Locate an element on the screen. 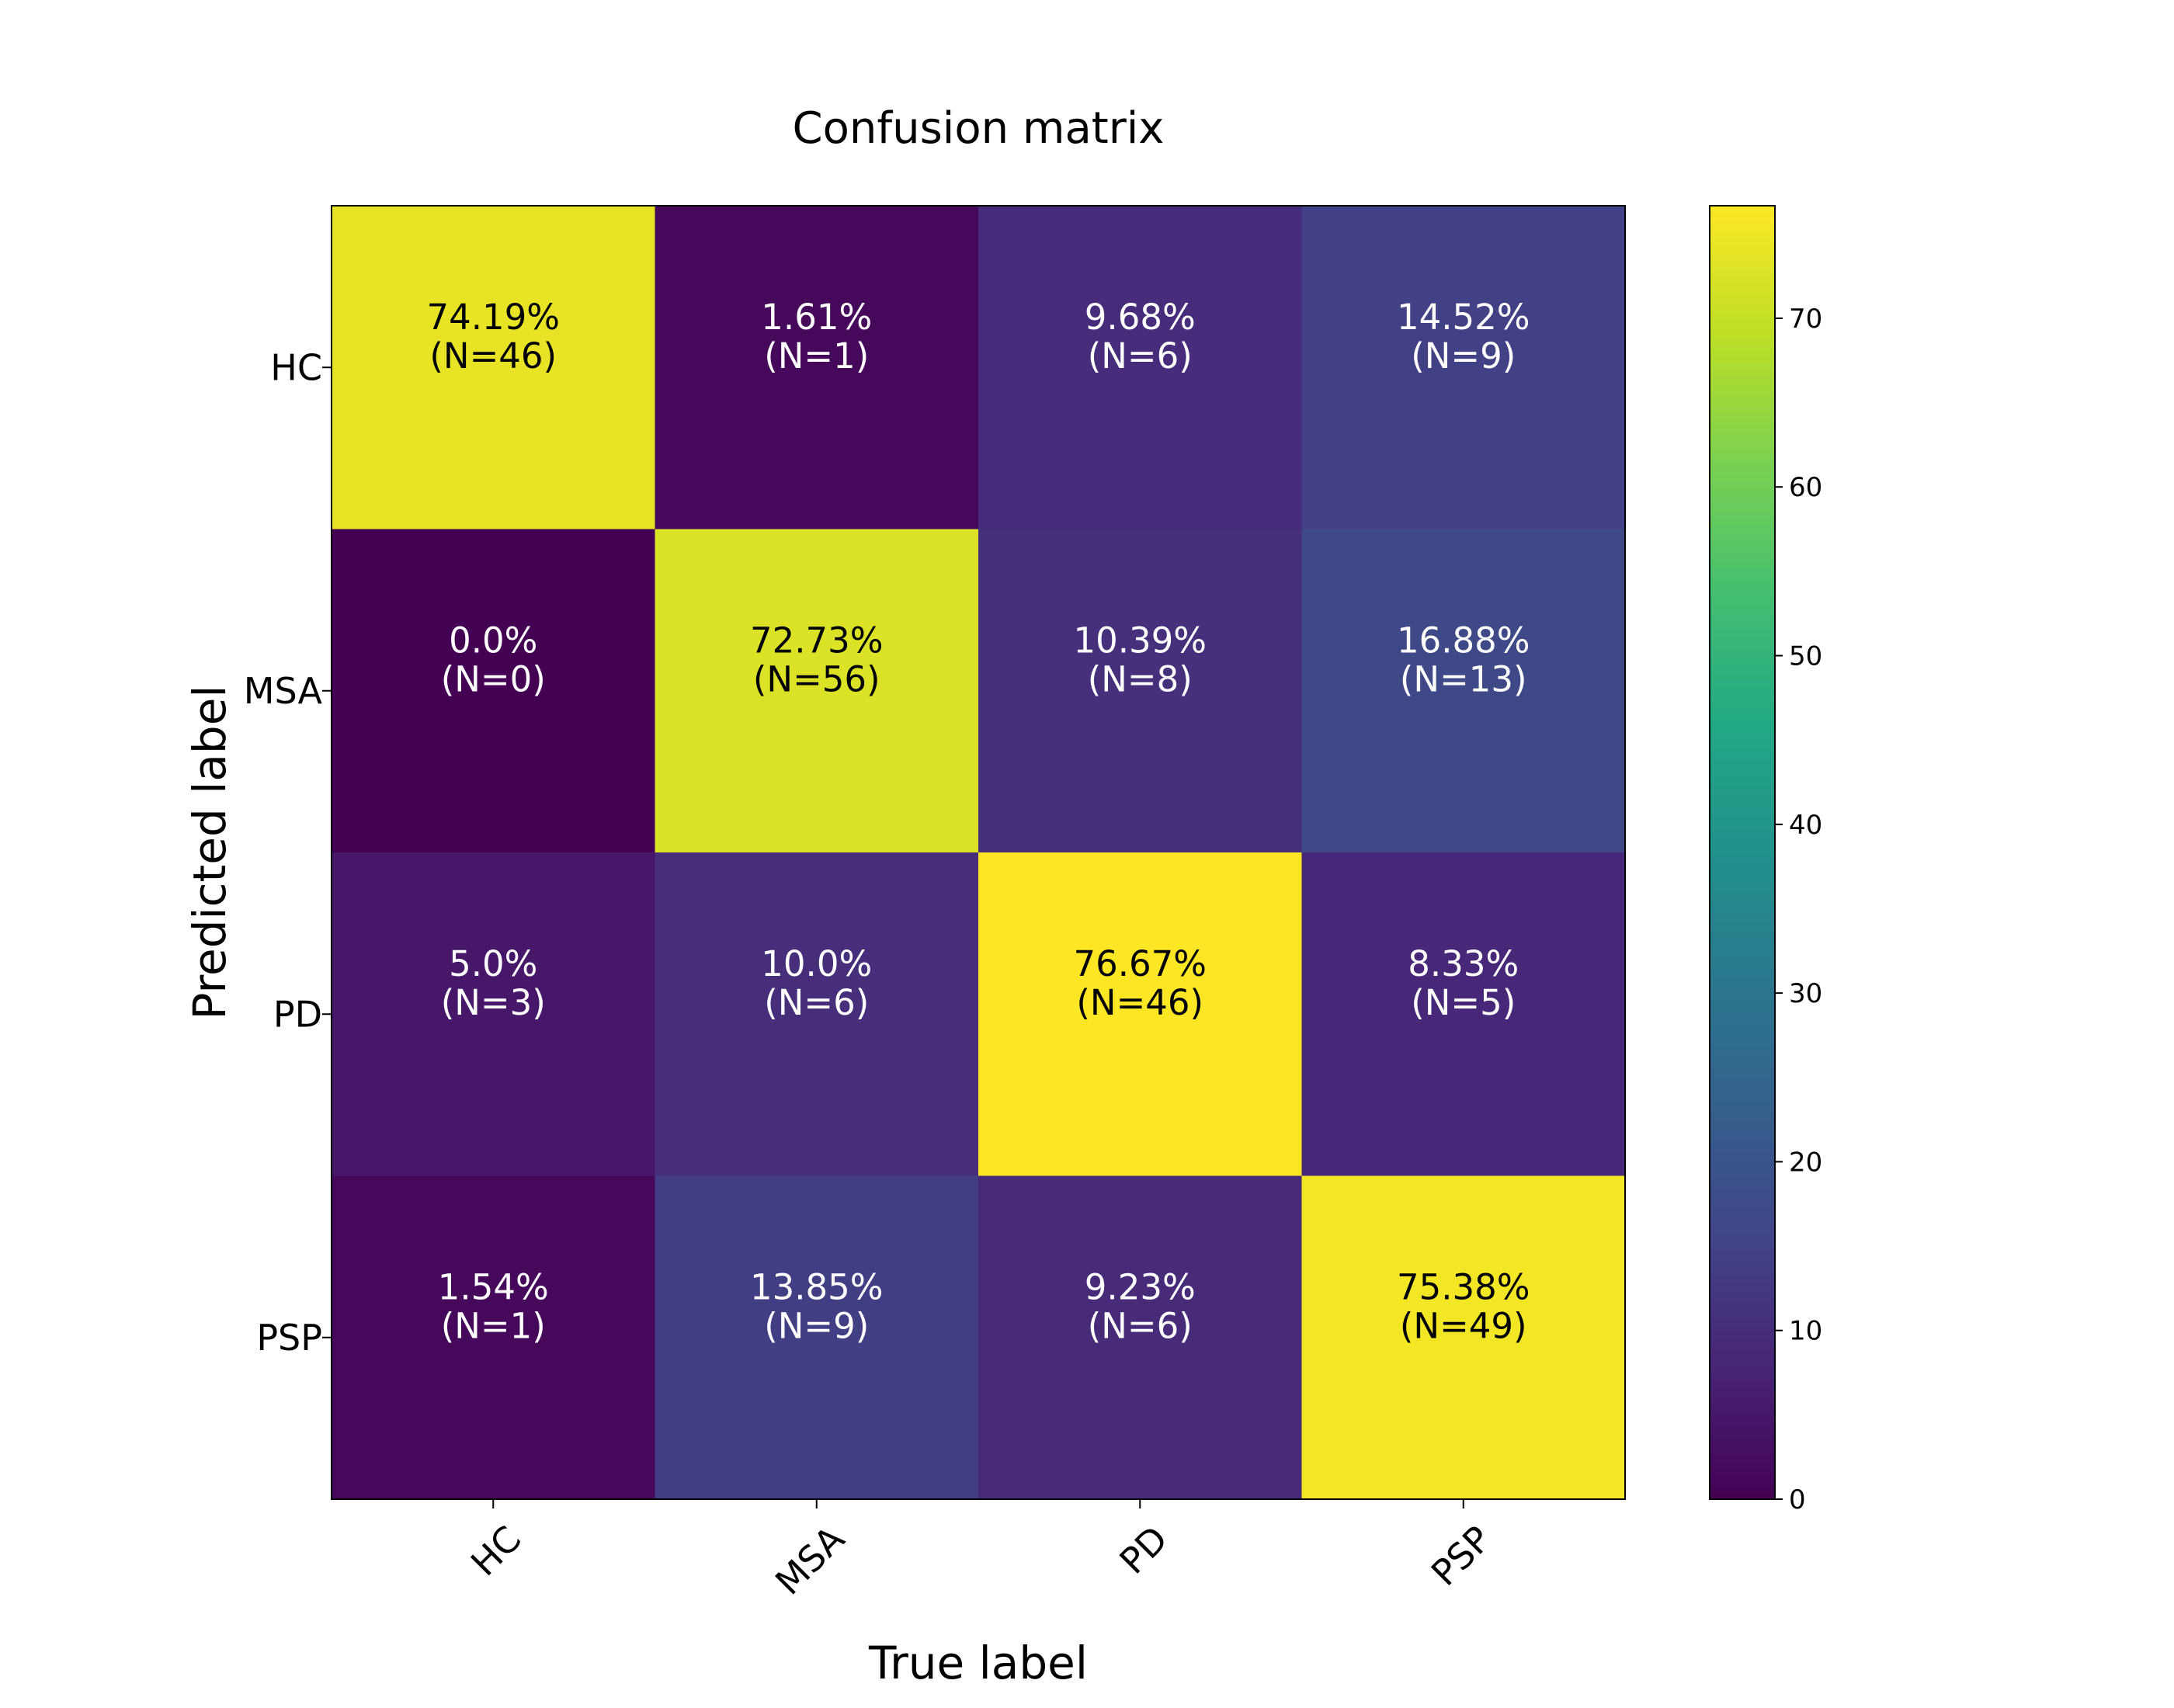  colorbar is located at coordinates (1743, 853).